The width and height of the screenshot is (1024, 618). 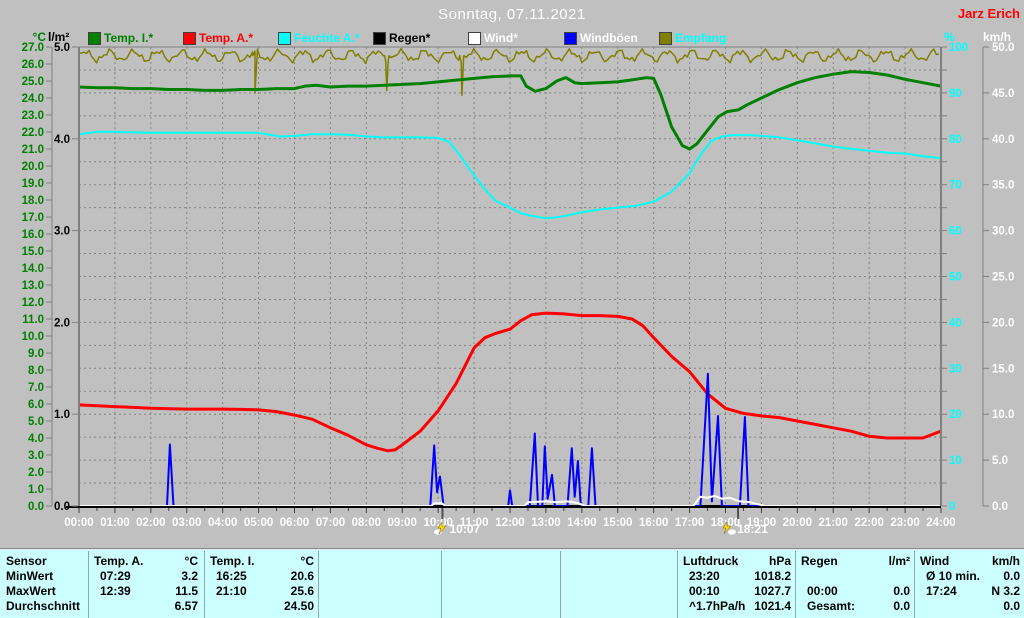 I want to click on axis-tick-label: 16:00, so click(x=653, y=523).